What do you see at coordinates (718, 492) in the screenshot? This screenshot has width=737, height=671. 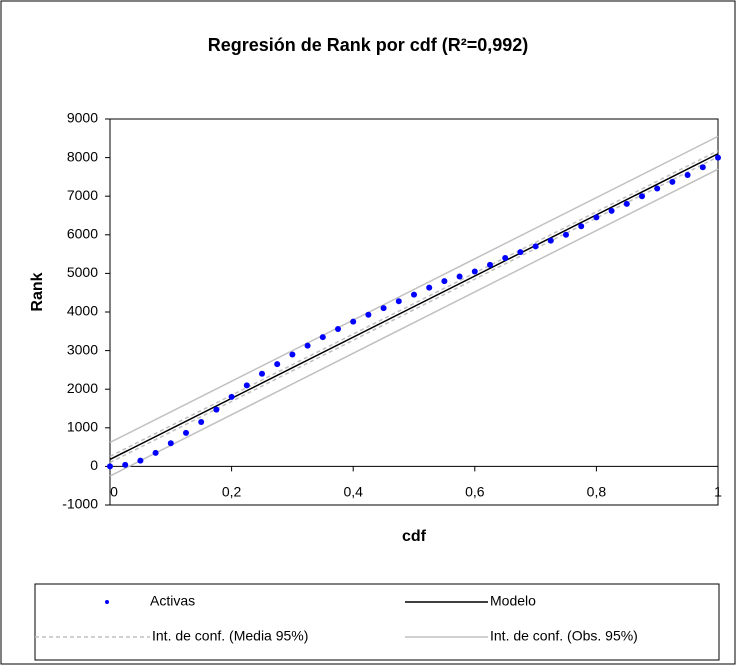 I see `x-tick-label: 1` at bounding box center [718, 492].